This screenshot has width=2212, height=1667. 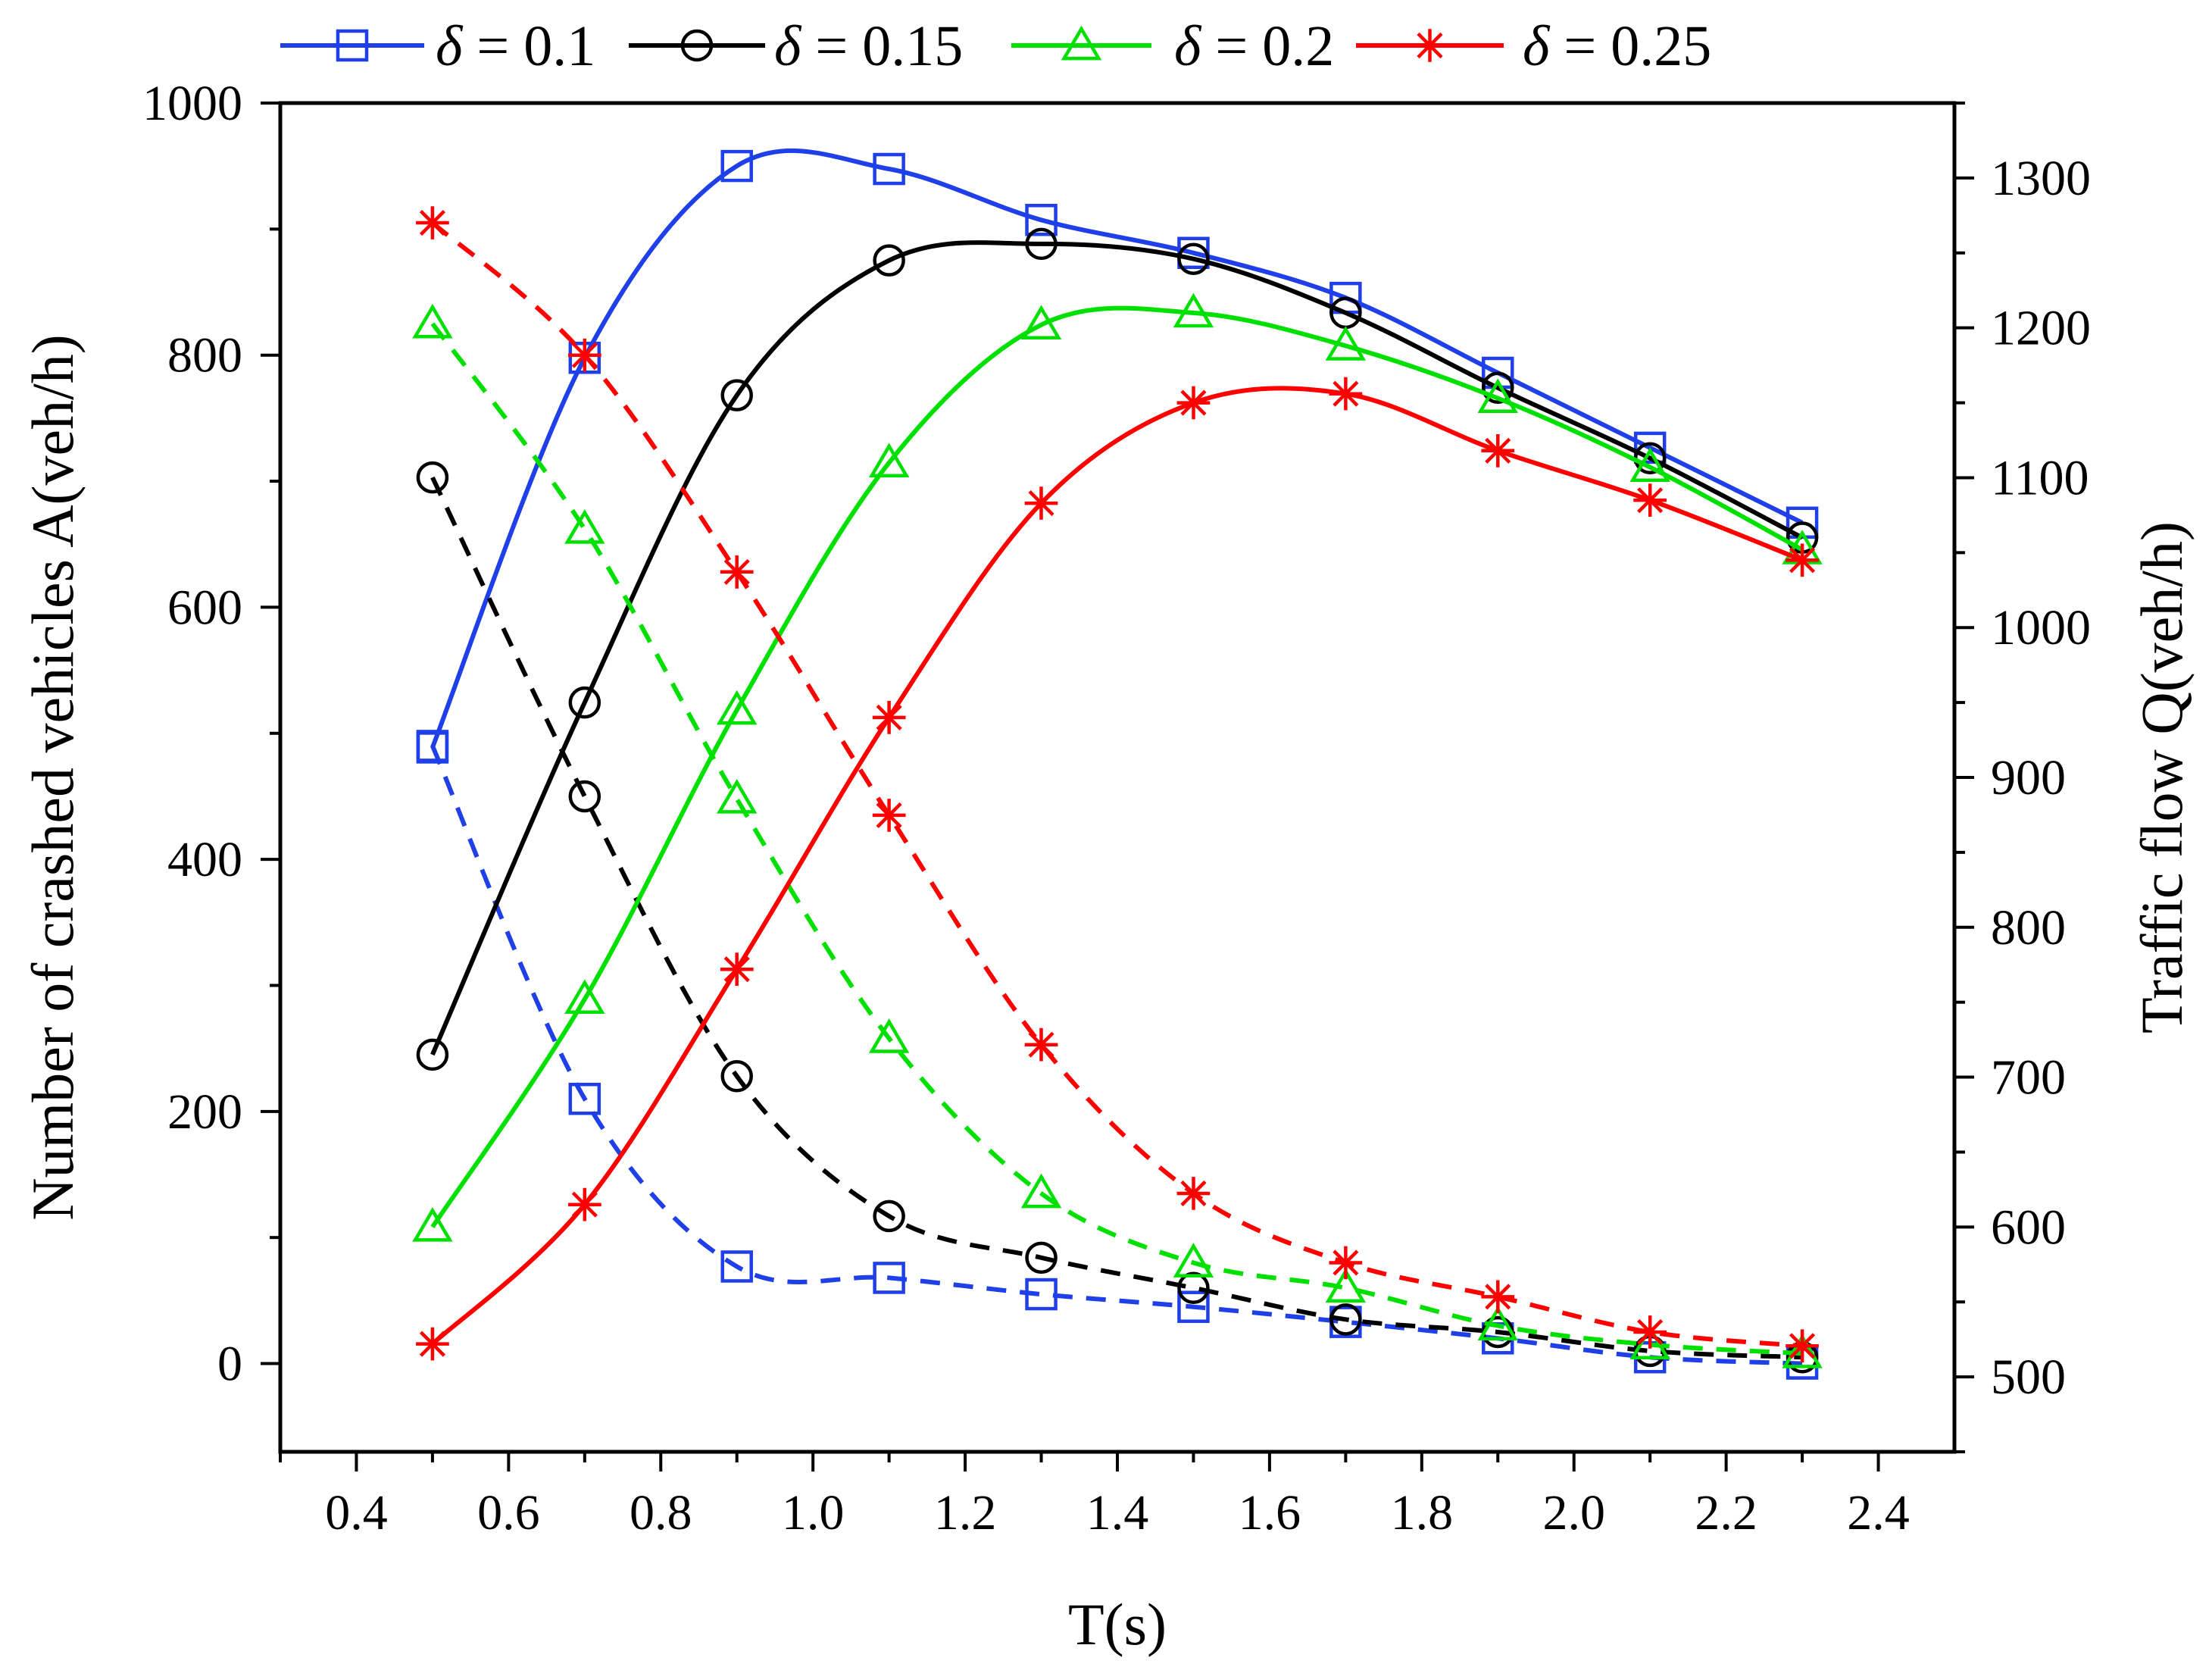 I want to click on legend-item-delta-0.25: δ = 0.25, so click(x=1534, y=46).